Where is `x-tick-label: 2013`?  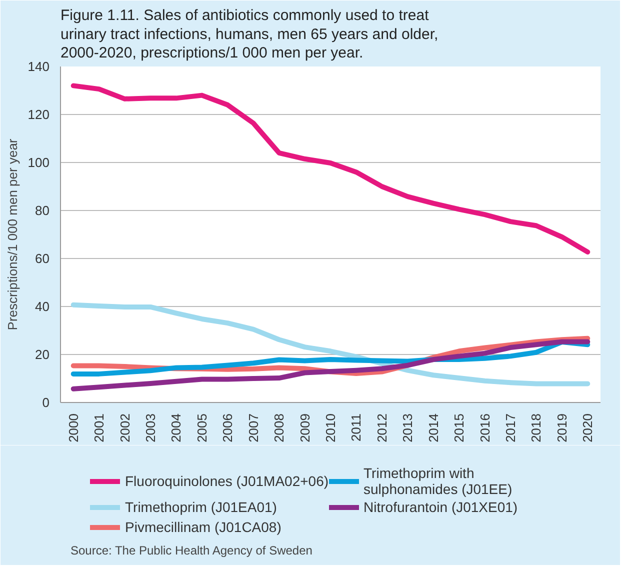
x-tick-label: 2013 is located at coordinates (408, 428).